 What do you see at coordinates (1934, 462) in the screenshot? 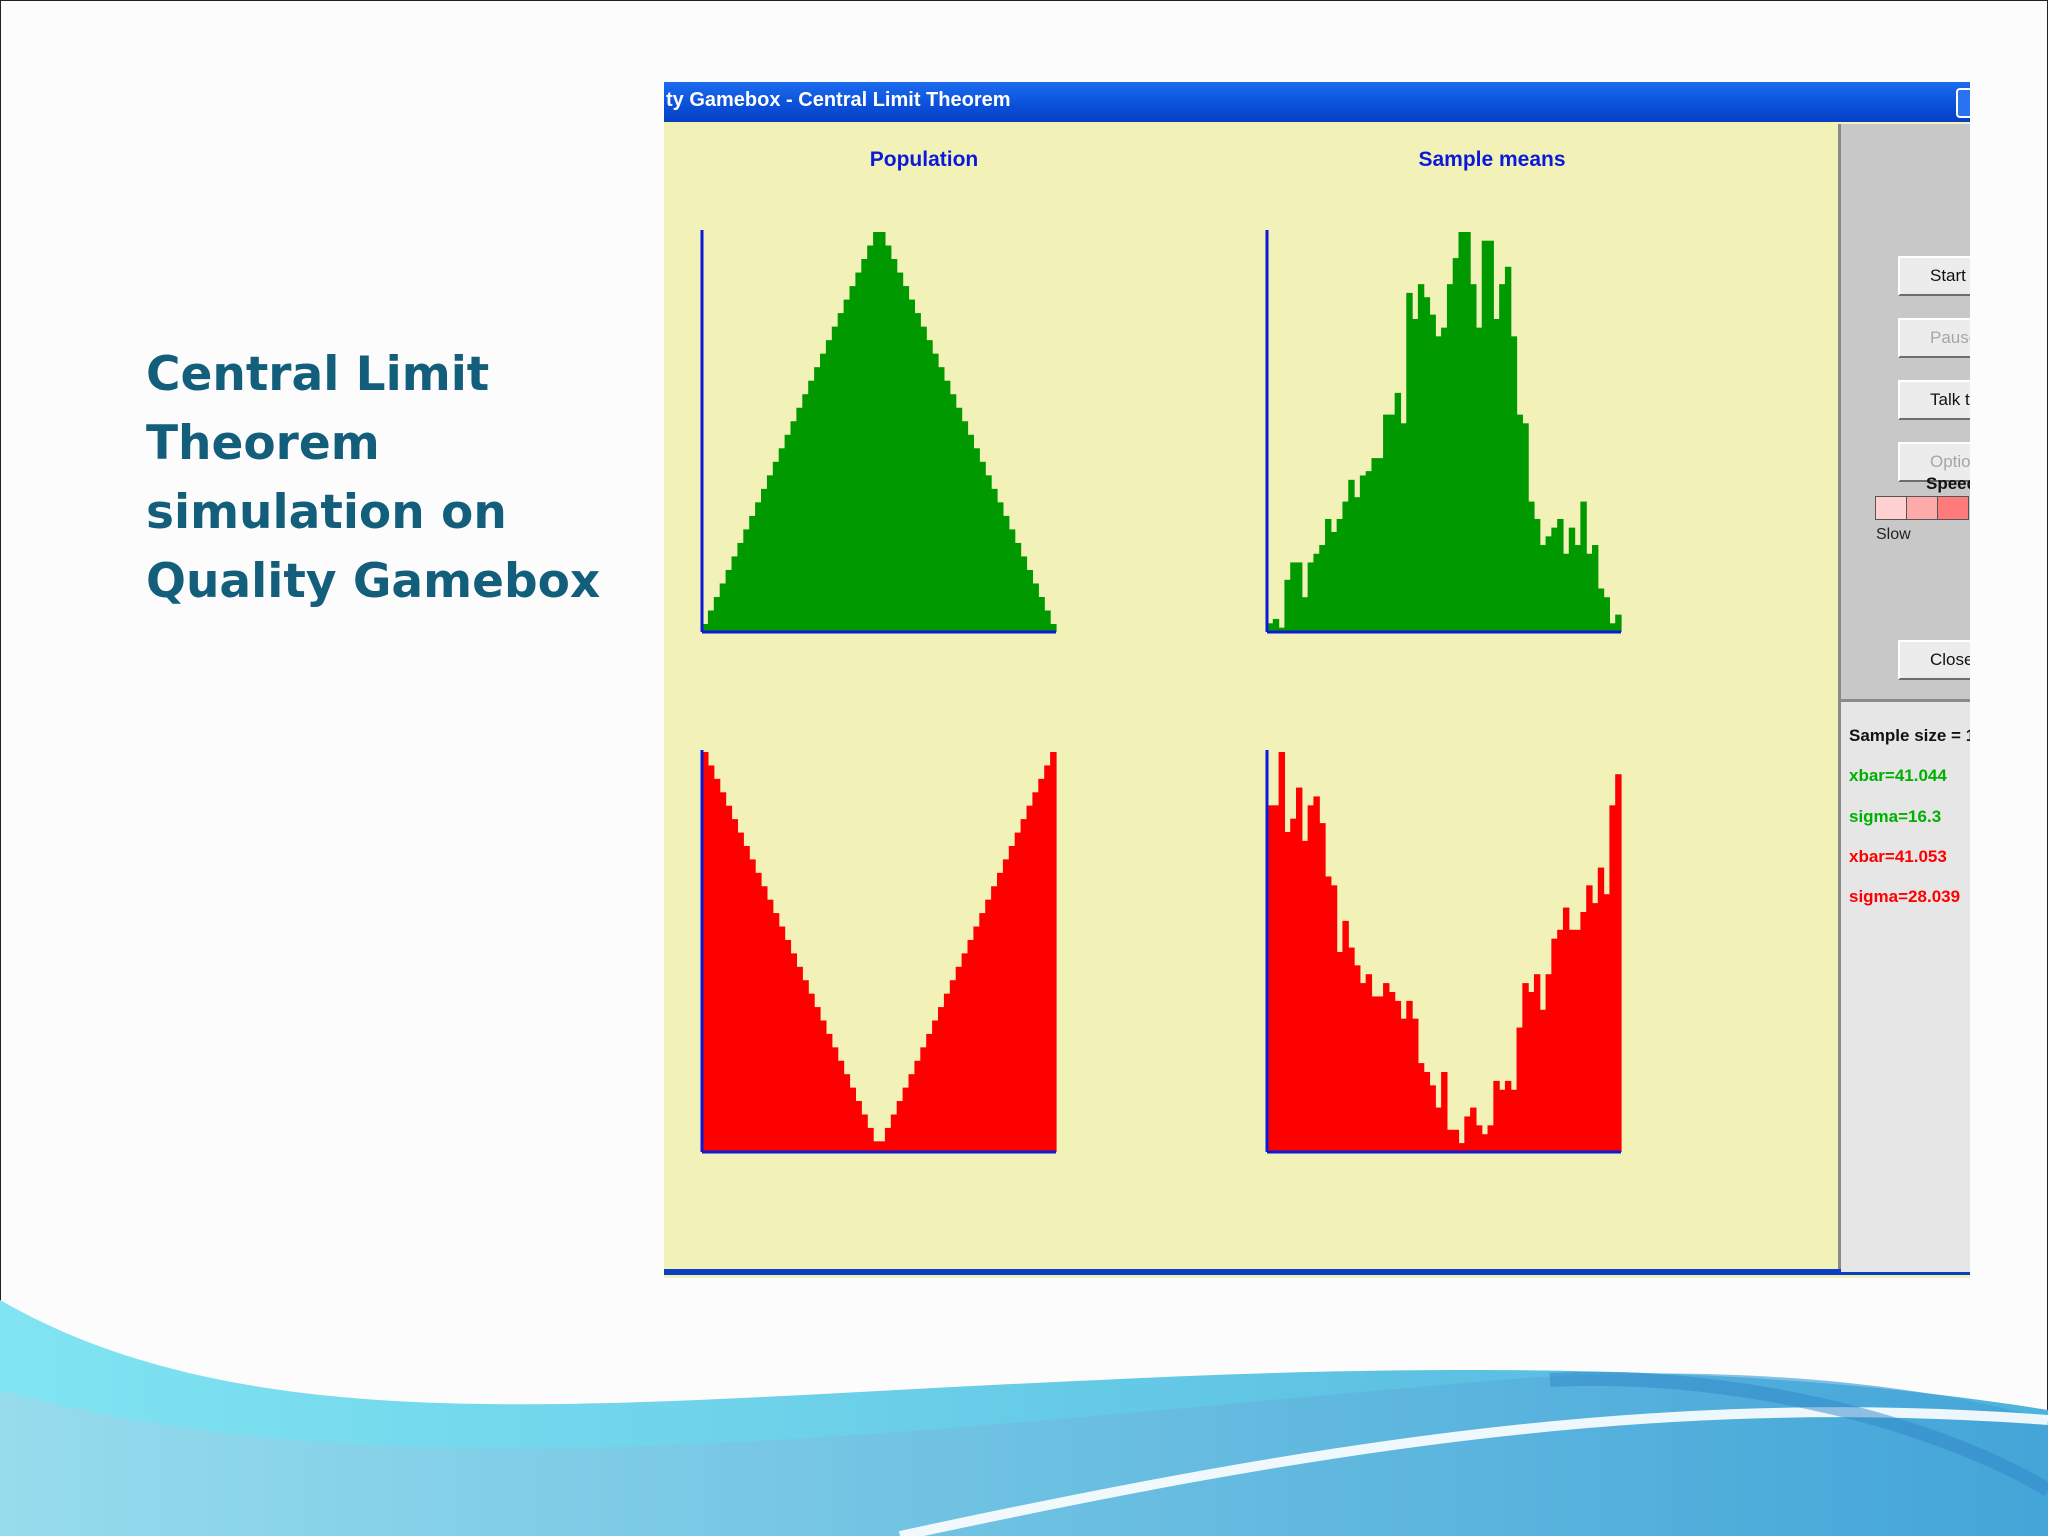
I see `options-button: Options` at bounding box center [1934, 462].